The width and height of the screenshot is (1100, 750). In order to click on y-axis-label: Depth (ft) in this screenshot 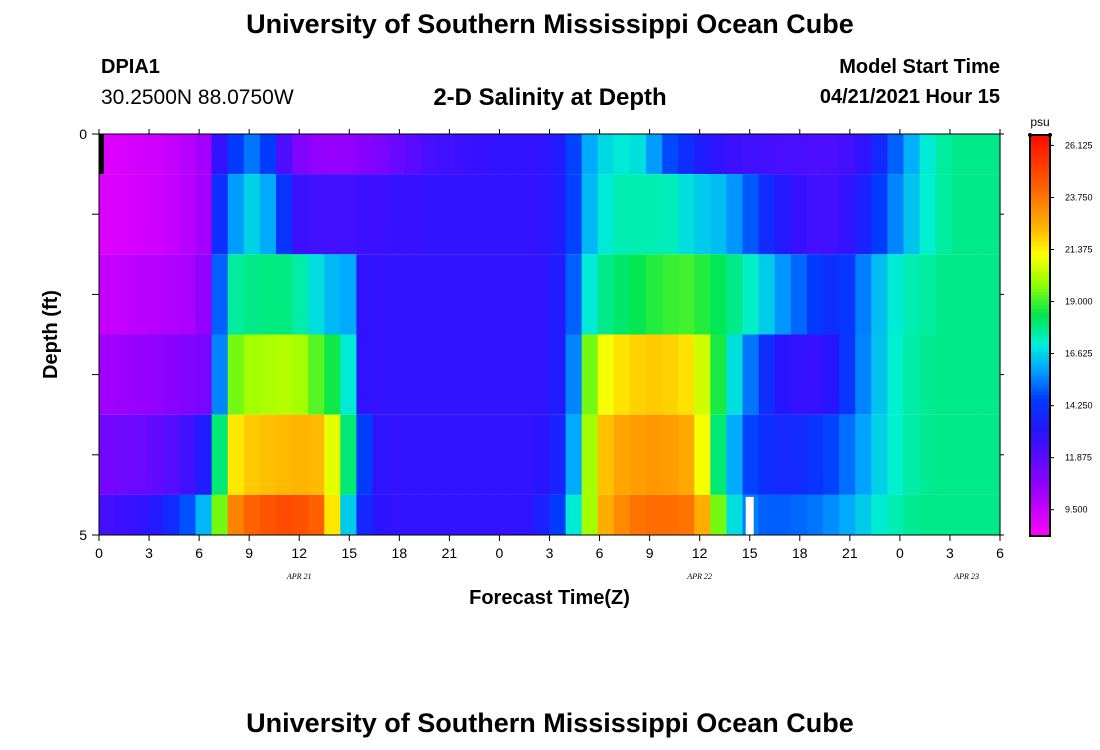, I will do `click(51, 334)`.